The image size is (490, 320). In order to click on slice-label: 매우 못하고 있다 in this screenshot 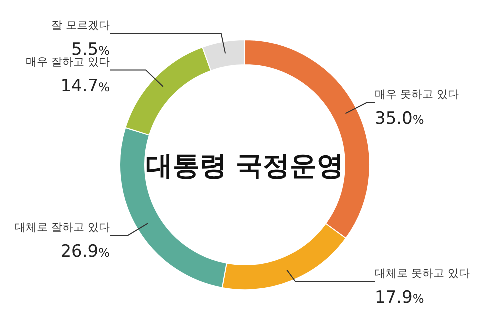, I will do `click(417, 94)`.